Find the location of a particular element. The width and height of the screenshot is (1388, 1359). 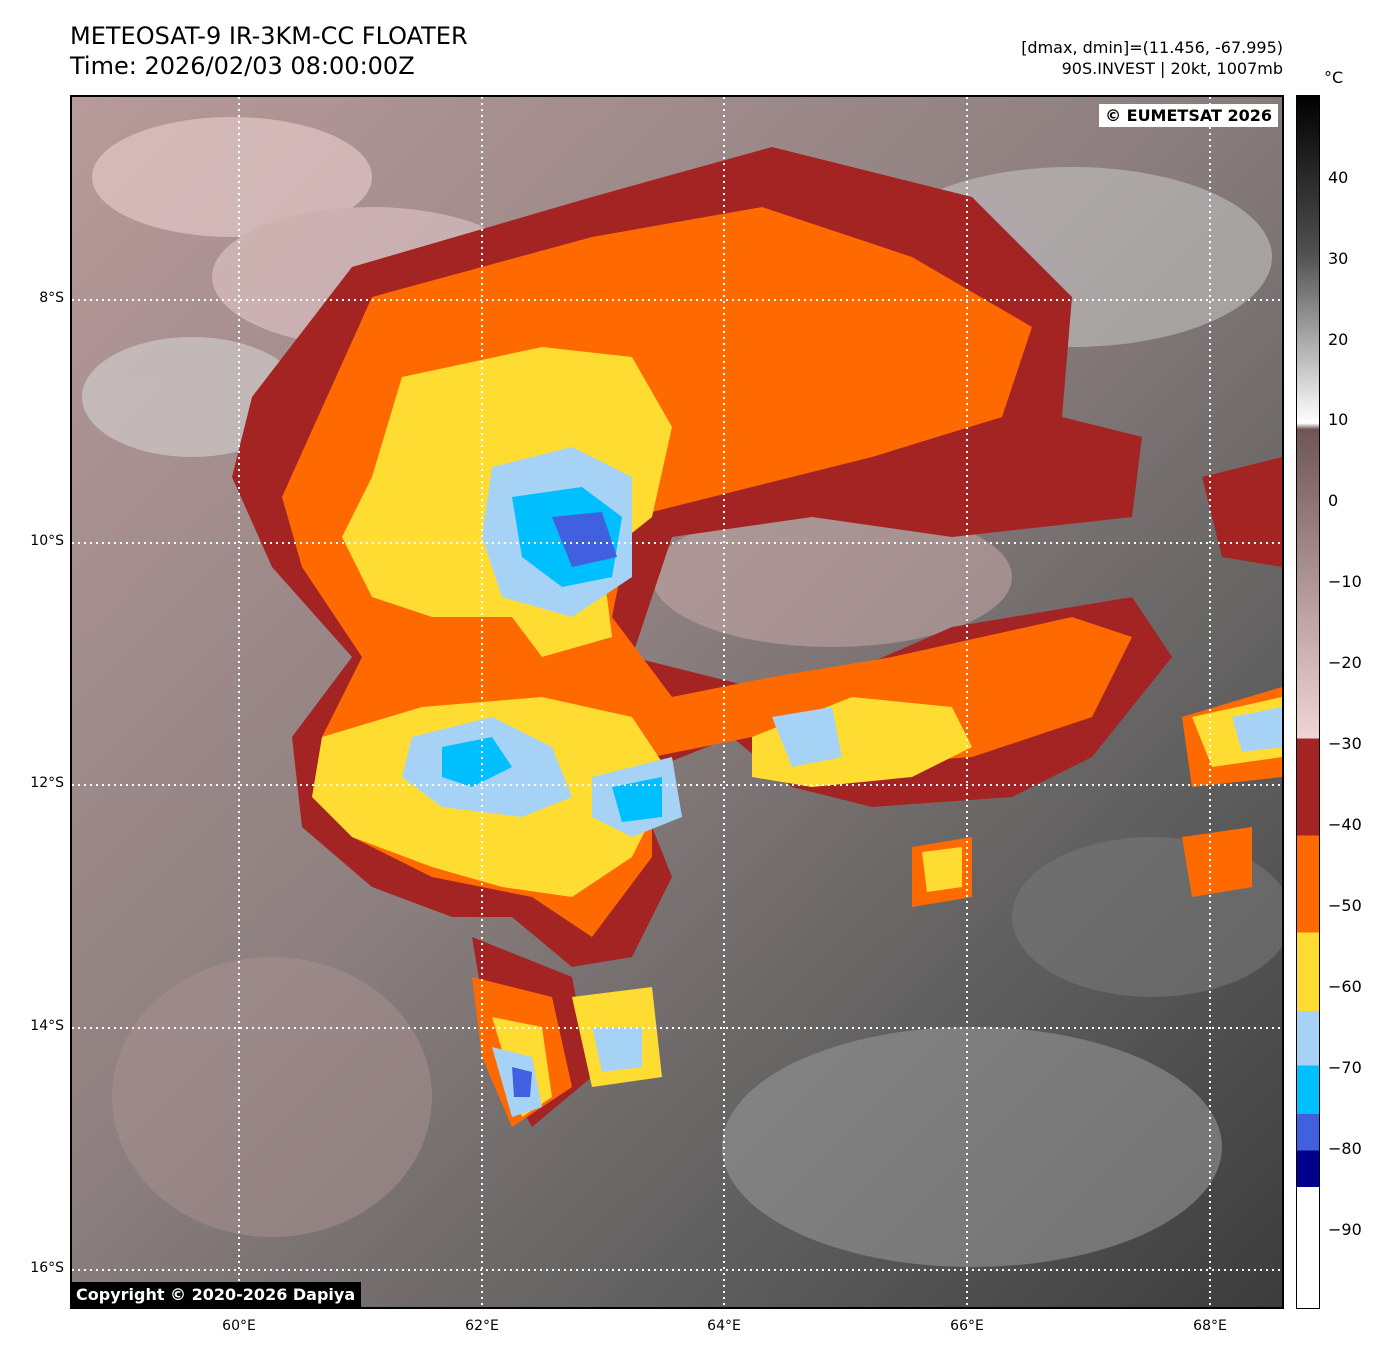

lon-label: 64°E is located at coordinates (724, 1326).